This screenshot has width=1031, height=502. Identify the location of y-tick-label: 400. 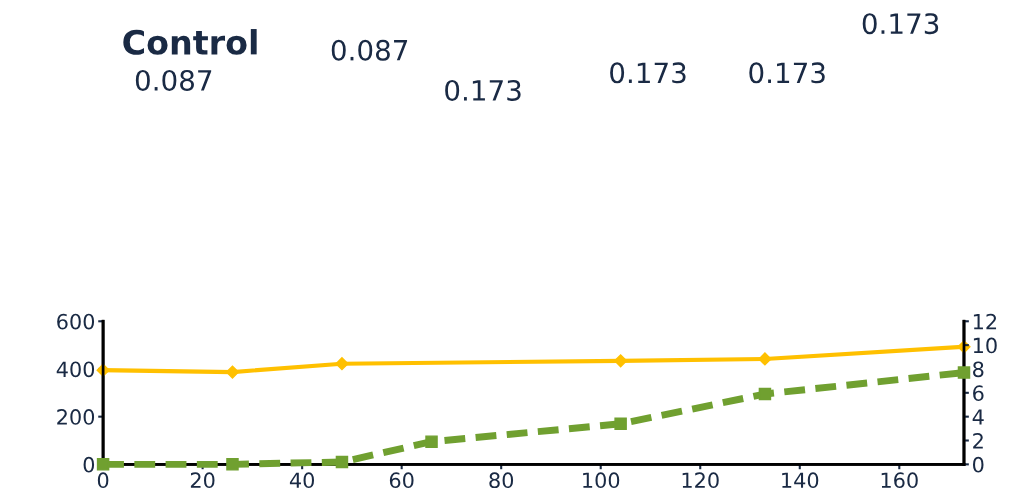
(75, 369).